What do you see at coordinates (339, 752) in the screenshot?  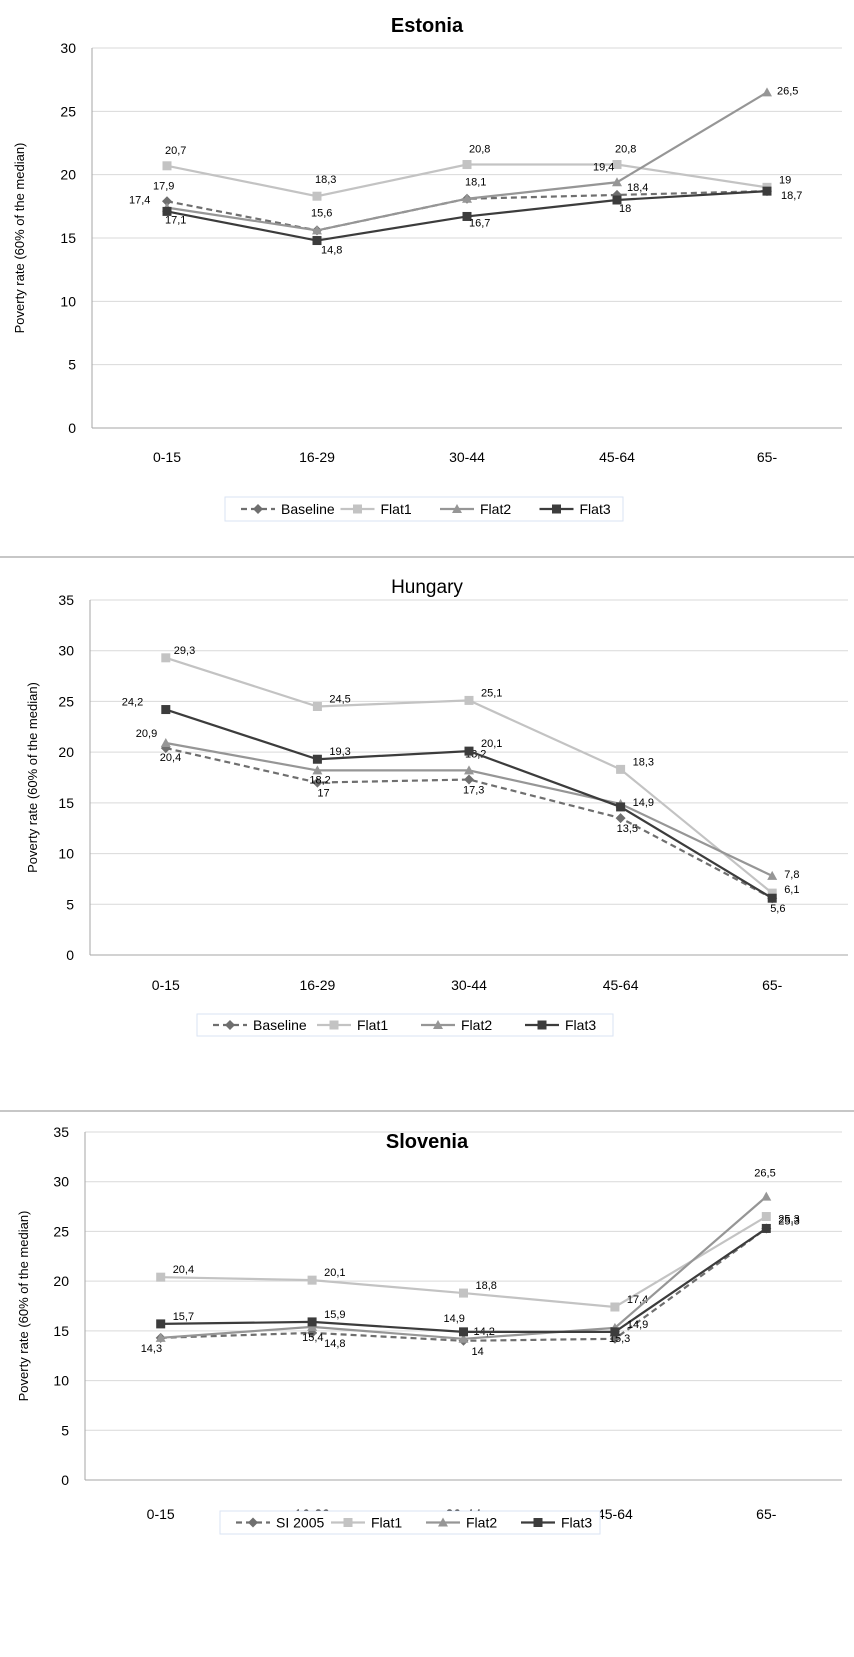 I see `data-label: 19,3` at bounding box center [339, 752].